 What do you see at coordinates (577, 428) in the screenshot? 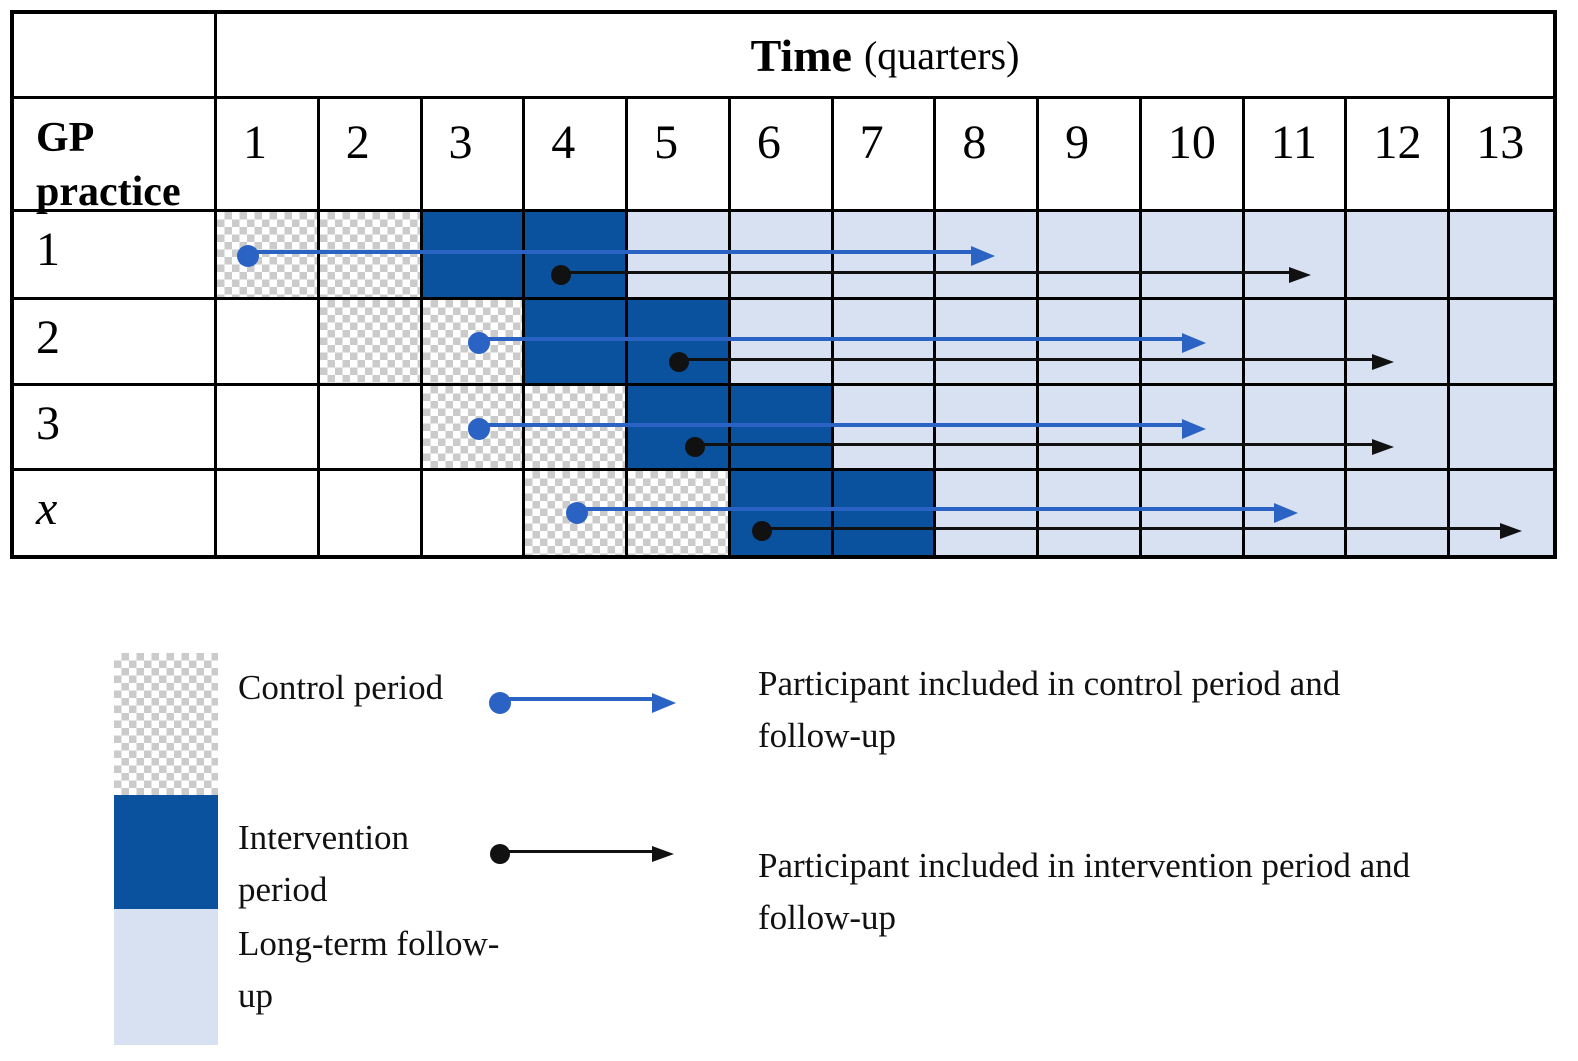
I see `period-cell-3-q4` at bounding box center [577, 428].